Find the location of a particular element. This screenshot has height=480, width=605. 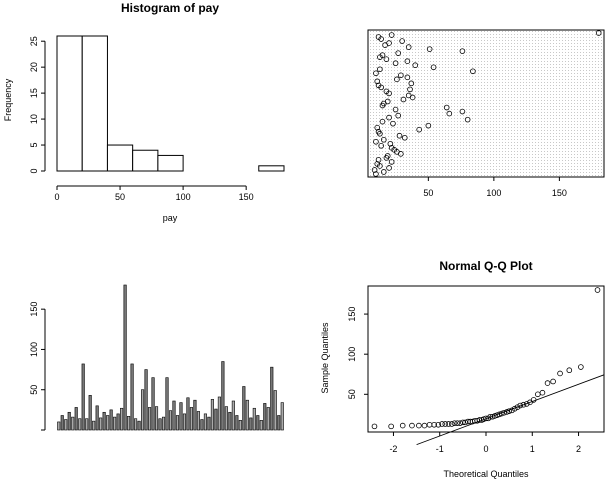

qq-axes: -2 -1 0 1 2 50 100 150 is located at coordinates (464, 380).